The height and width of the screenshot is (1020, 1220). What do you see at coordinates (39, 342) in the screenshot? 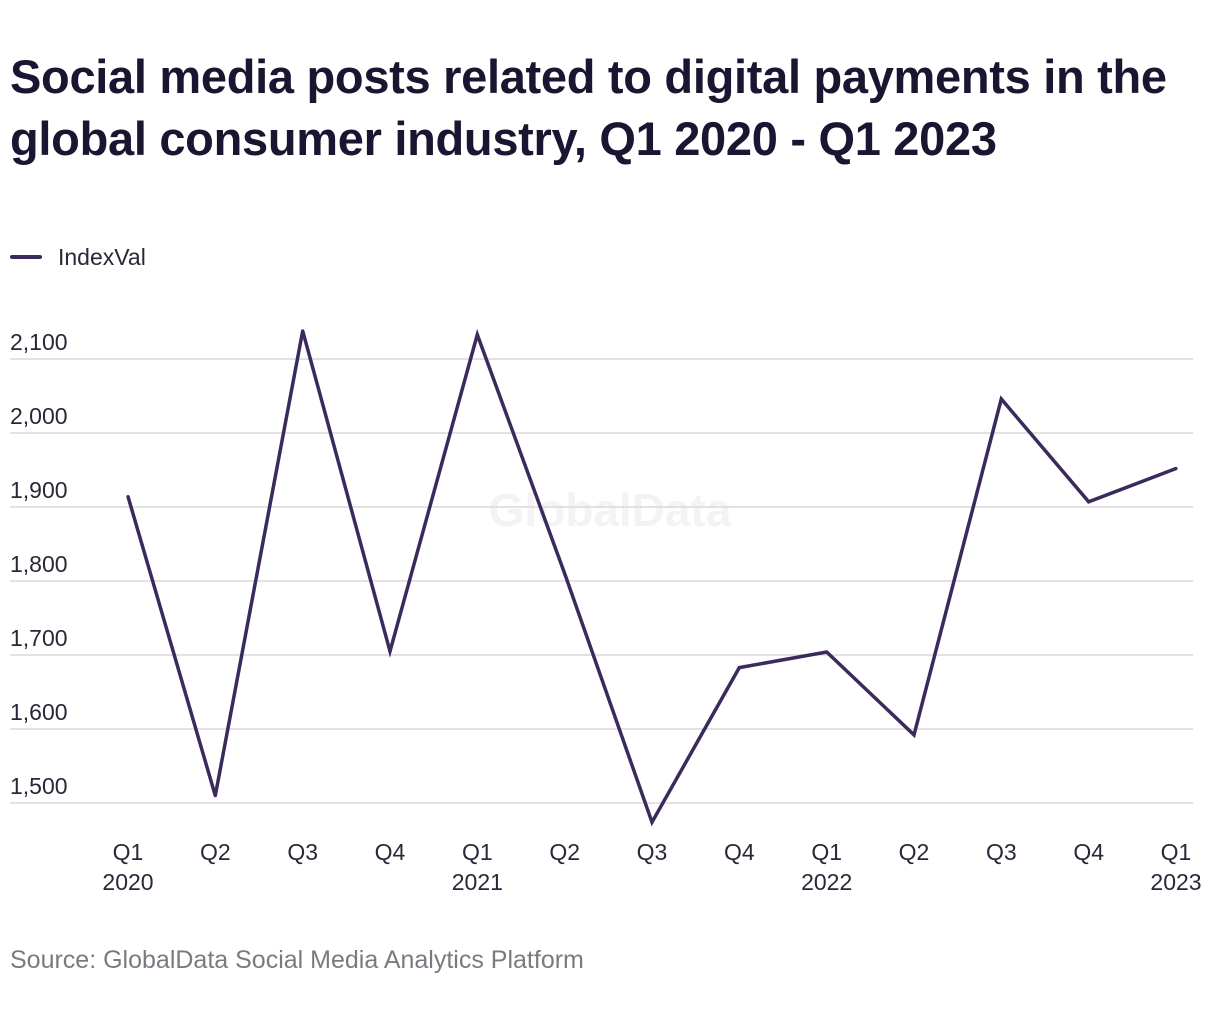
I see `y-tick-label: 2,100` at bounding box center [39, 342].